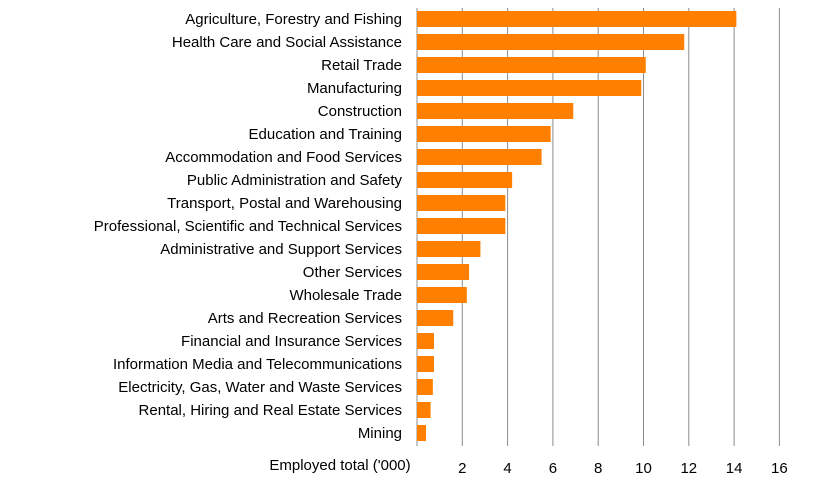  What do you see at coordinates (360, 111) in the screenshot?
I see `category-label: Construction` at bounding box center [360, 111].